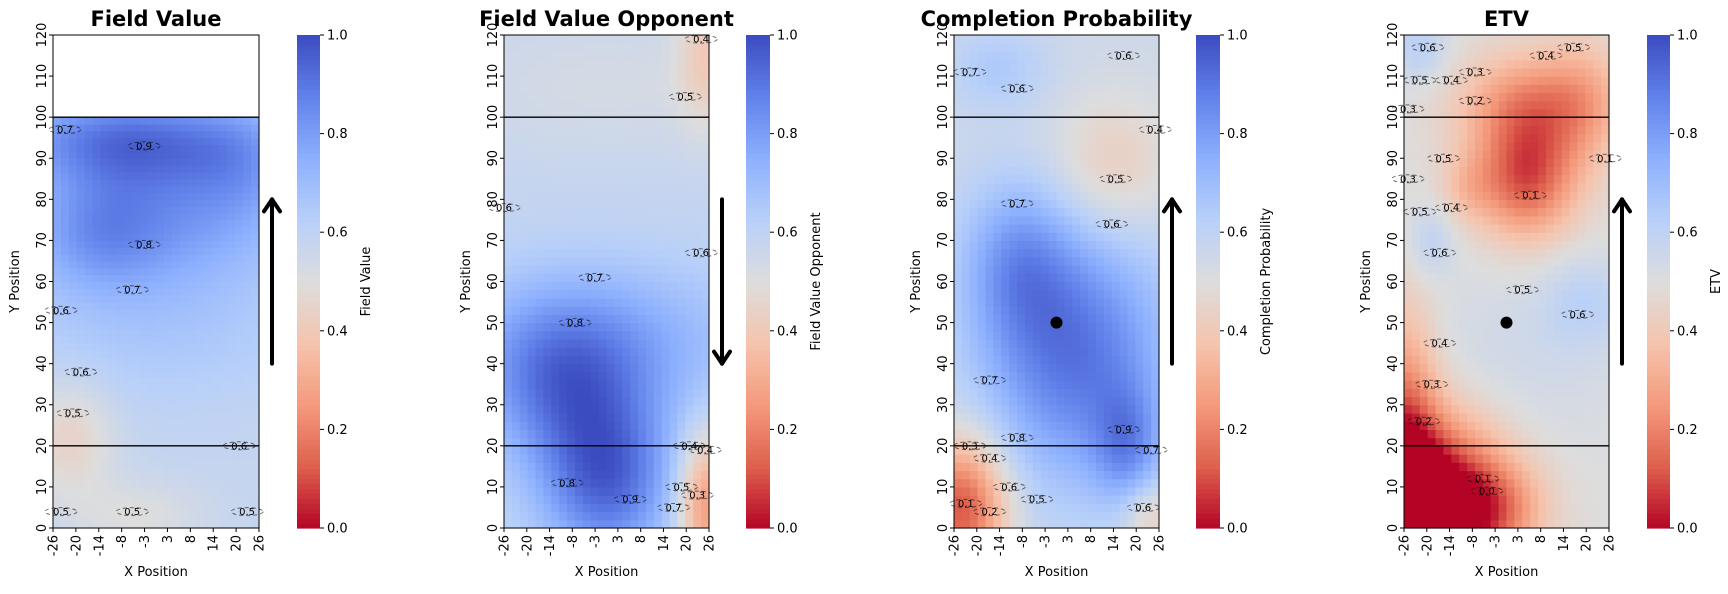 The image size is (1728, 594). I want to click on x-tick-label: -20, so click(527, 545).